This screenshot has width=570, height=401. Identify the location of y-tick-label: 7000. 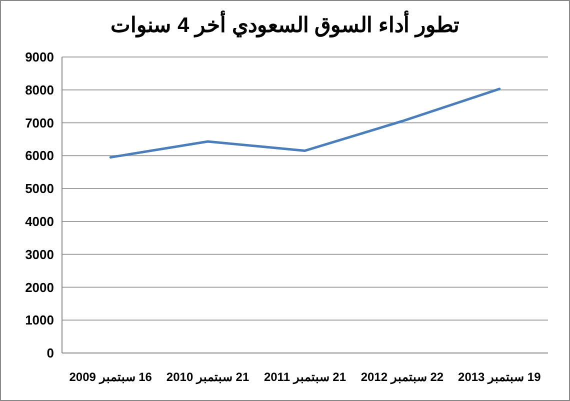
(39, 122).